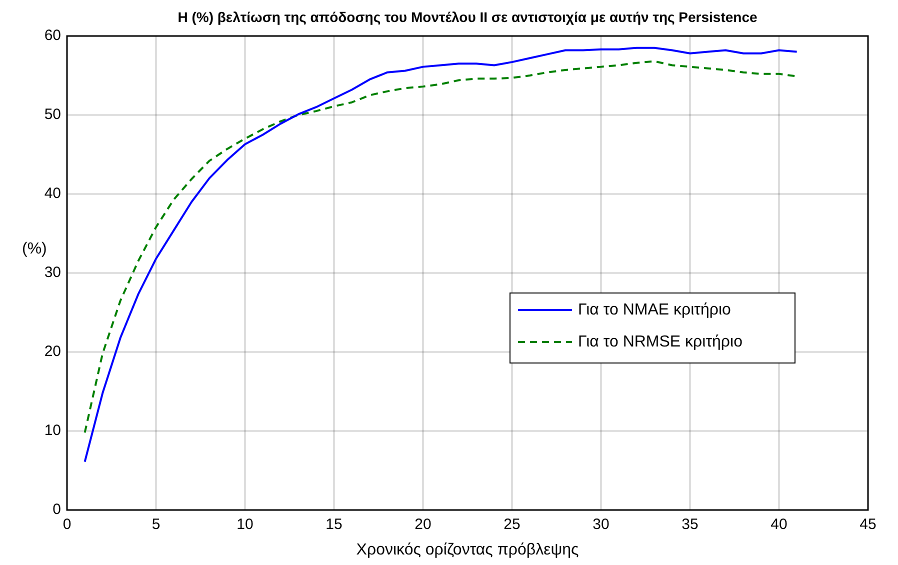  What do you see at coordinates (52, 273) in the screenshot?
I see `y-tick-label: 30` at bounding box center [52, 273].